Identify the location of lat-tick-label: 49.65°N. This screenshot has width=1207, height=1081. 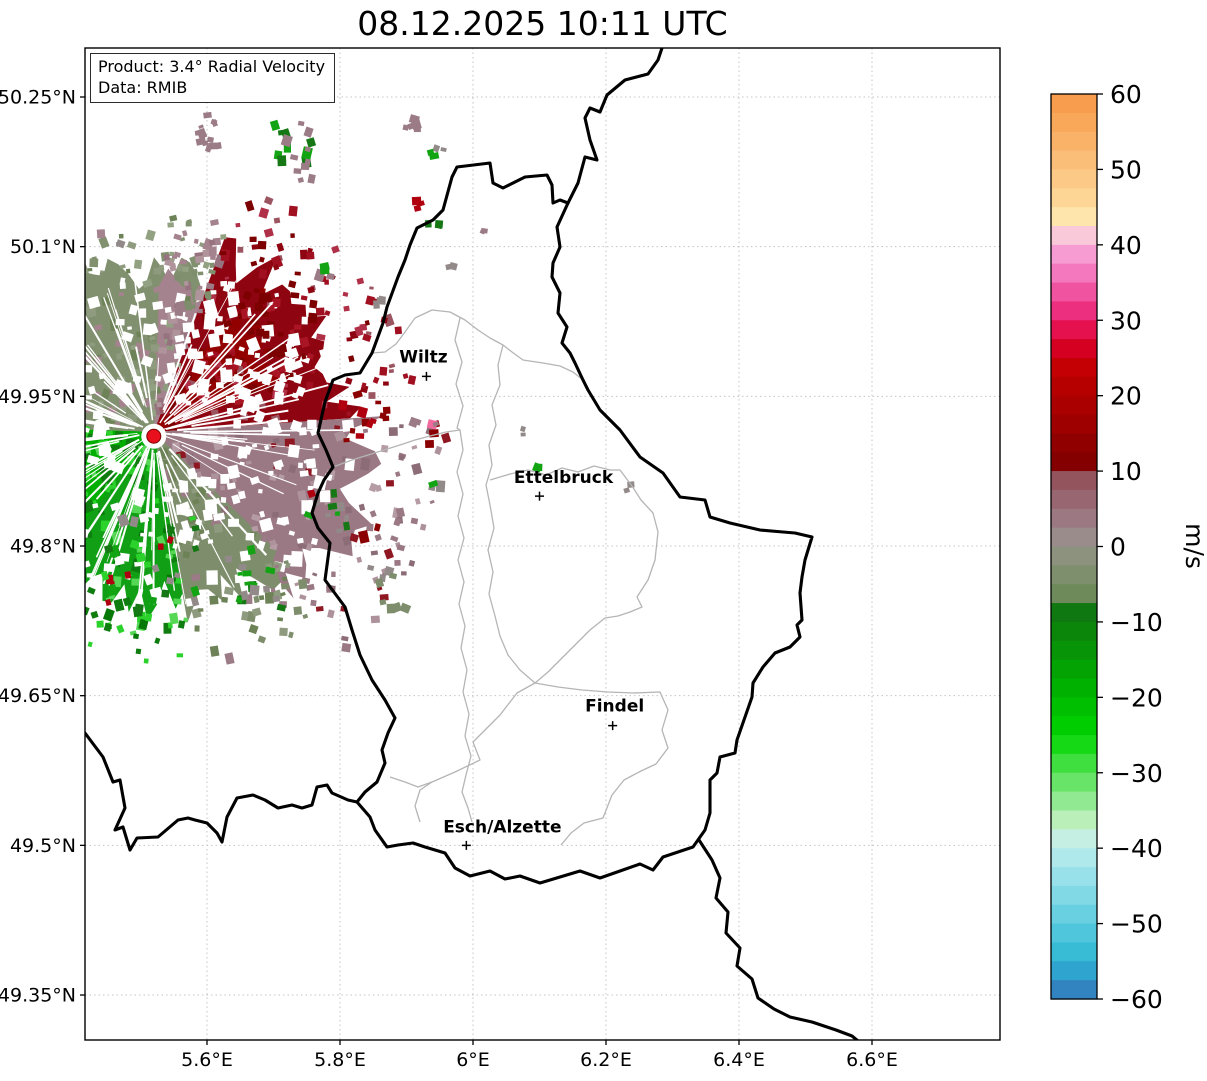
(38, 696).